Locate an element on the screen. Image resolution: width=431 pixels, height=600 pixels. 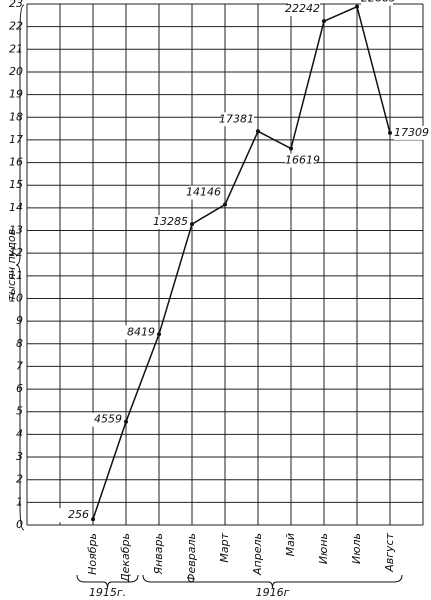
y-tick-label: 4 is located at coordinates (19, 433).